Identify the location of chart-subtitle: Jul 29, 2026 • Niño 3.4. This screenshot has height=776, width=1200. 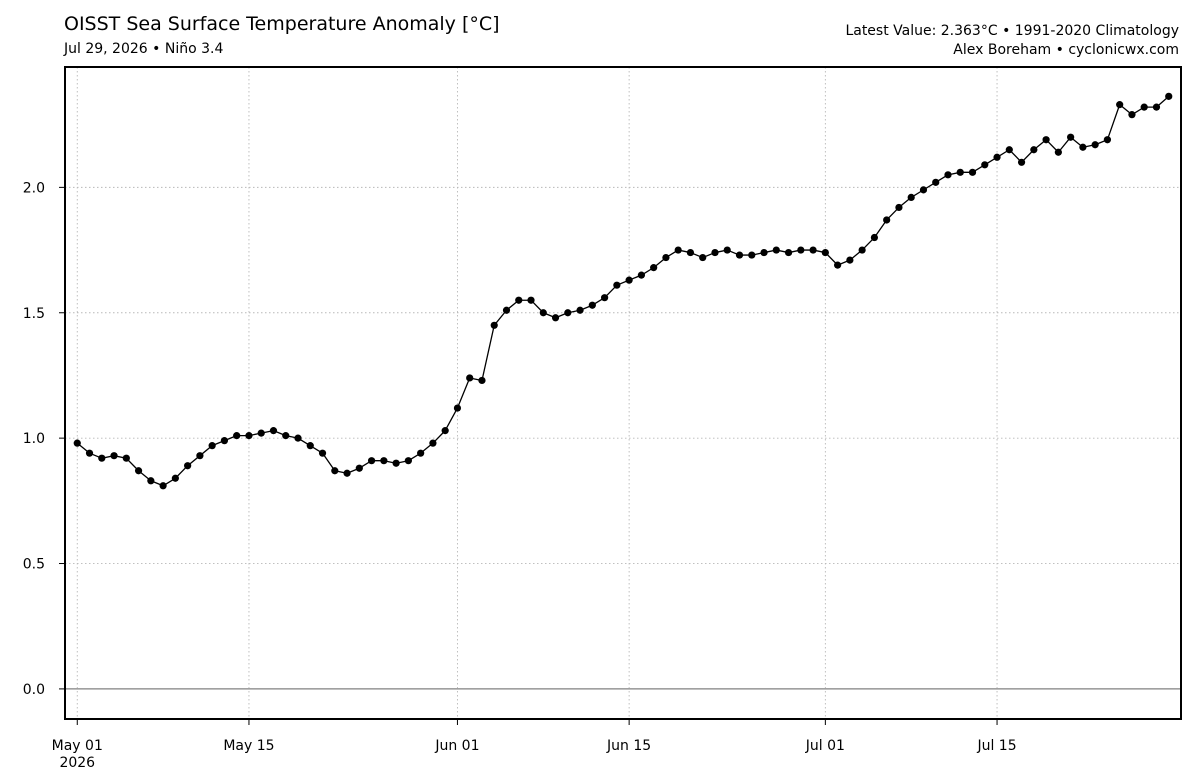
(144, 49).